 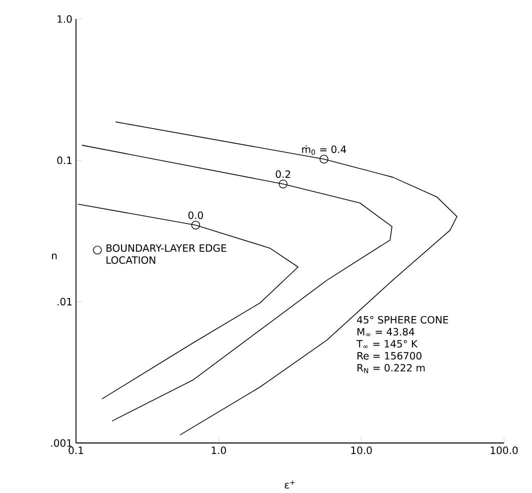 I want to click on annotation: ṁ$_{0}$ = 0.4, so click(x=324, y=150).